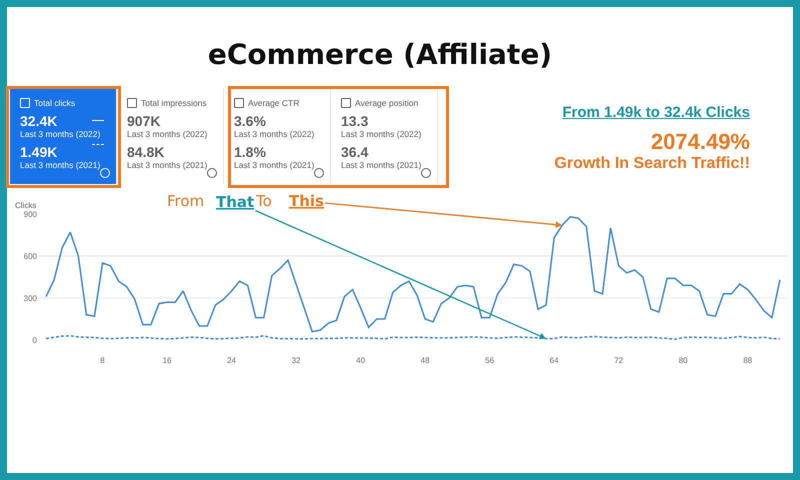 Image resolution: width=800 pixels, height=480 pixels. I want to click on x-tick-label: 72, so click(619, 360).